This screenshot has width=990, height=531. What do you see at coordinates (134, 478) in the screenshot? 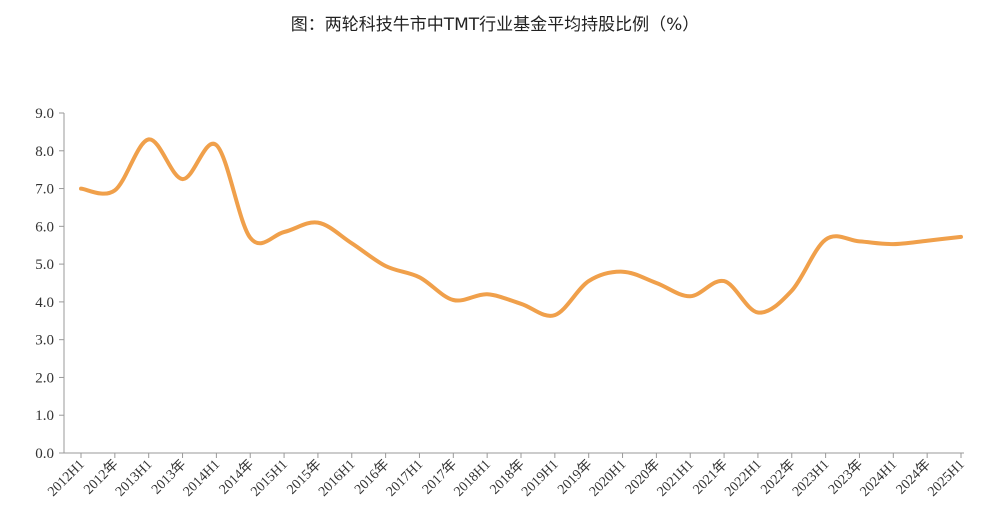
I see `x-tick-label: 2013H1` at bounding box center [134, 478].